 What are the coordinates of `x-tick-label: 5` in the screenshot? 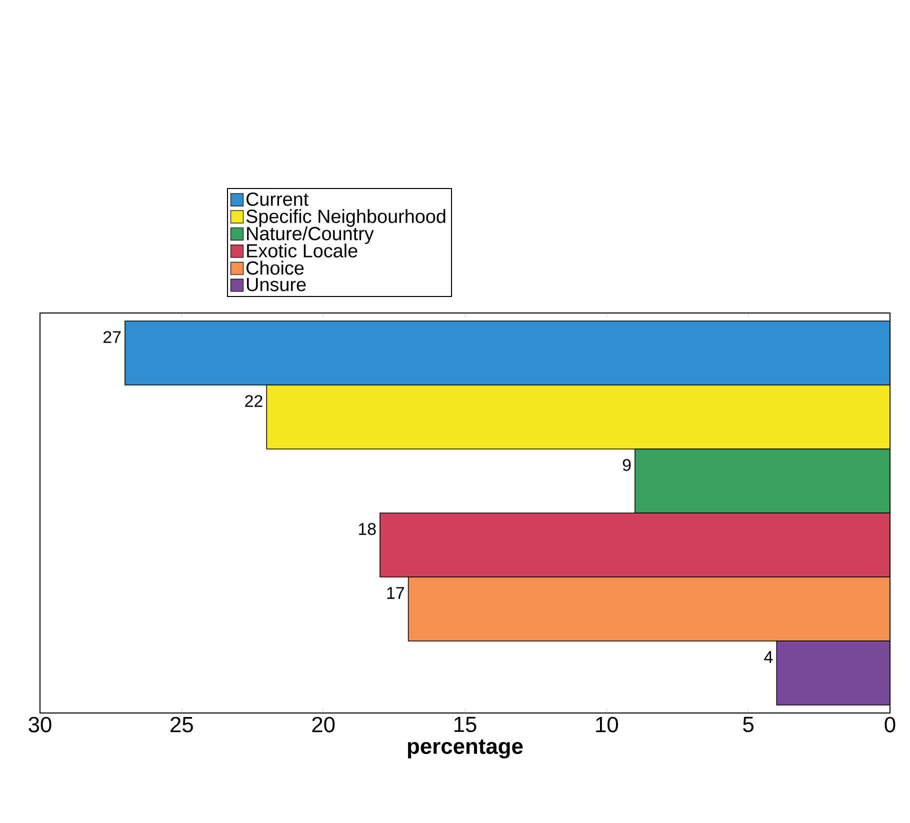 It's located at (748, 724).